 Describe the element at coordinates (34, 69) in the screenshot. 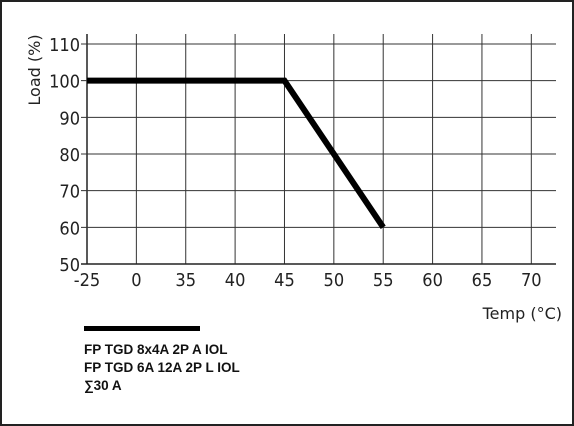

I see `y-axis-title: Load (%)` at that location.